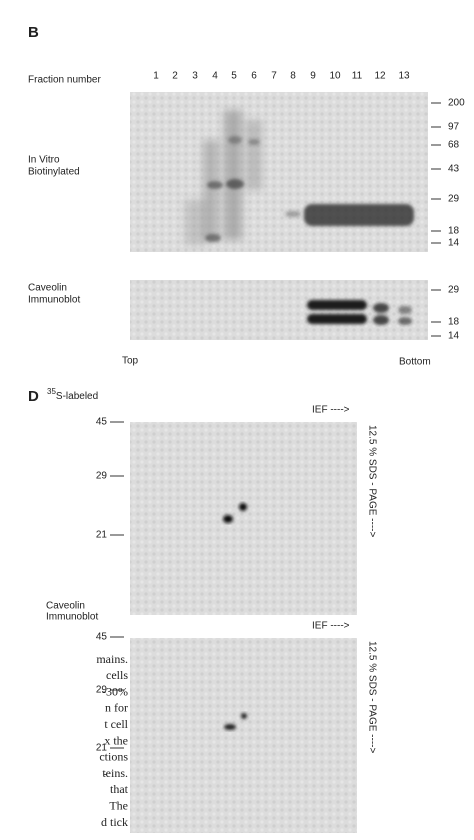 This screenshot has width=474, height=840. I want to click on fraction-number: 10, so click(335, 76).